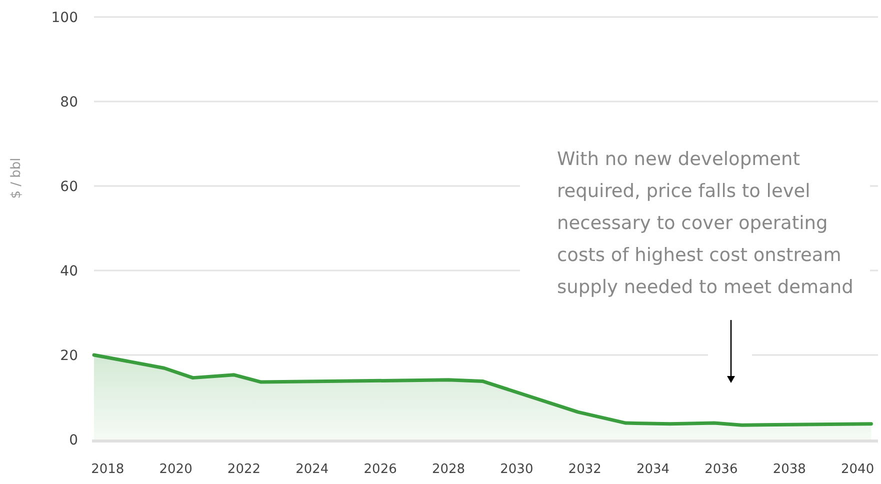 Image resolution: width=881 pixels, height=484 pixels. Describe the element at coordinates (653, 469) in the screenshot. I see `x-tick-label: 2034` at that location.